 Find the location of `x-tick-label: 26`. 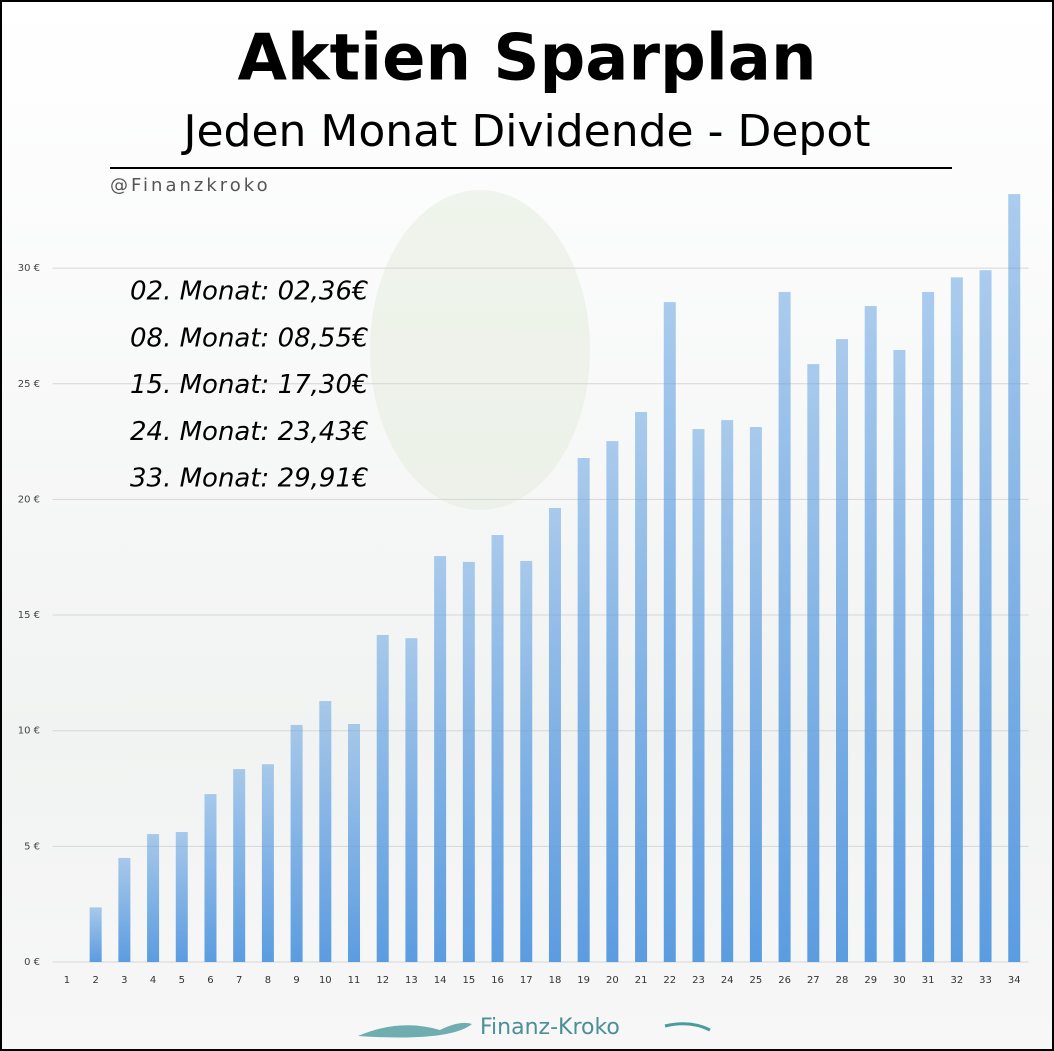

x-tick-label: 26 is located at coordinates (784, 980).